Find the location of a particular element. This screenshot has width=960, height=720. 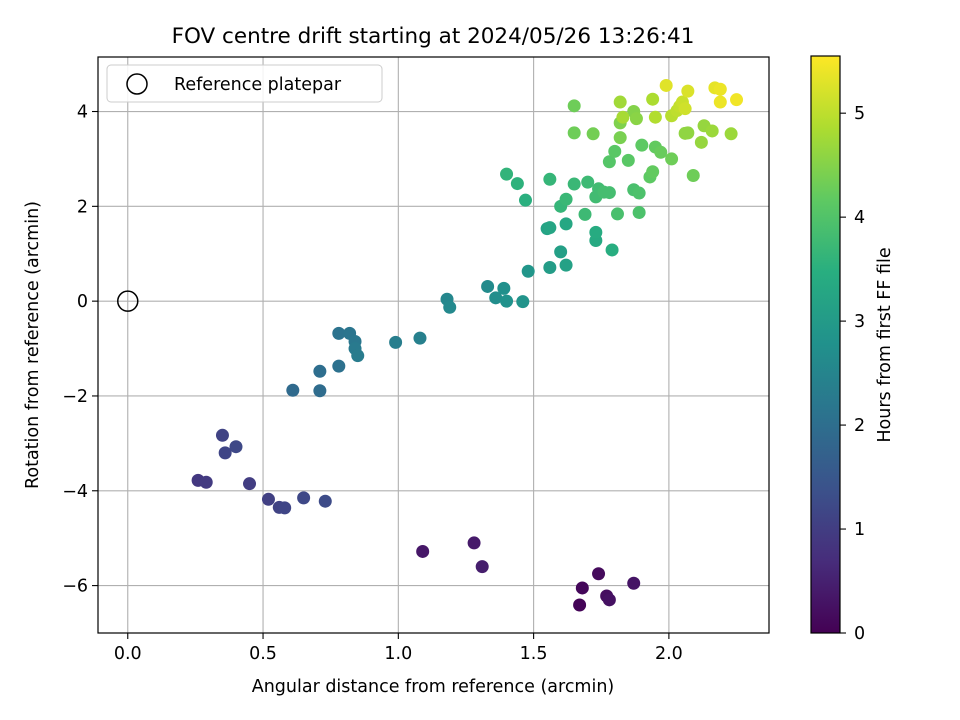

legend: Reference platepar is located at coordinates (244, 83).